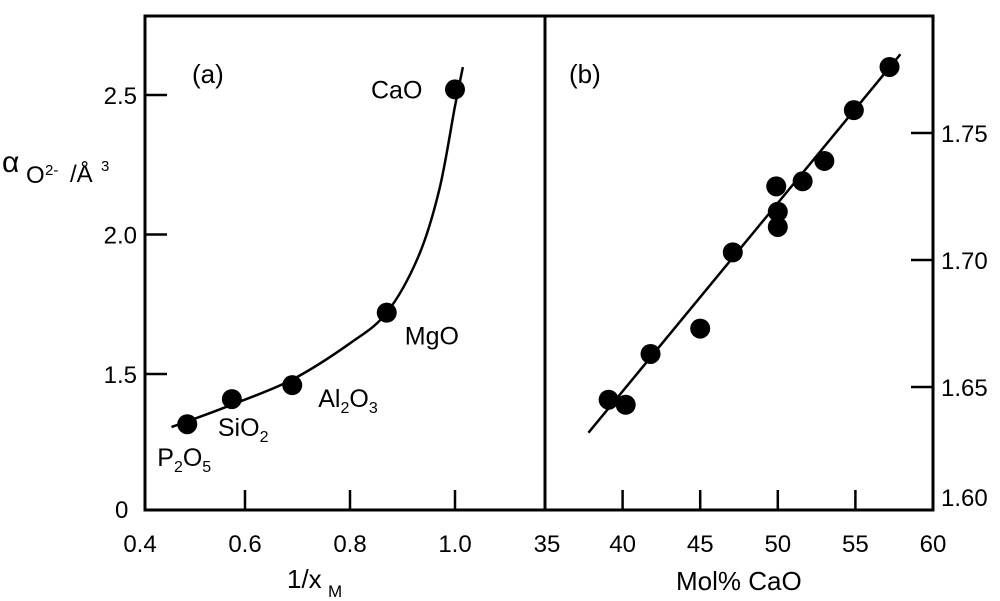 The width and height of the screenshot is (1000, 601). Describe the element at coordinates (120, 96) in the screenshot. I see `y-tick-label-a: 2.5` at that location.